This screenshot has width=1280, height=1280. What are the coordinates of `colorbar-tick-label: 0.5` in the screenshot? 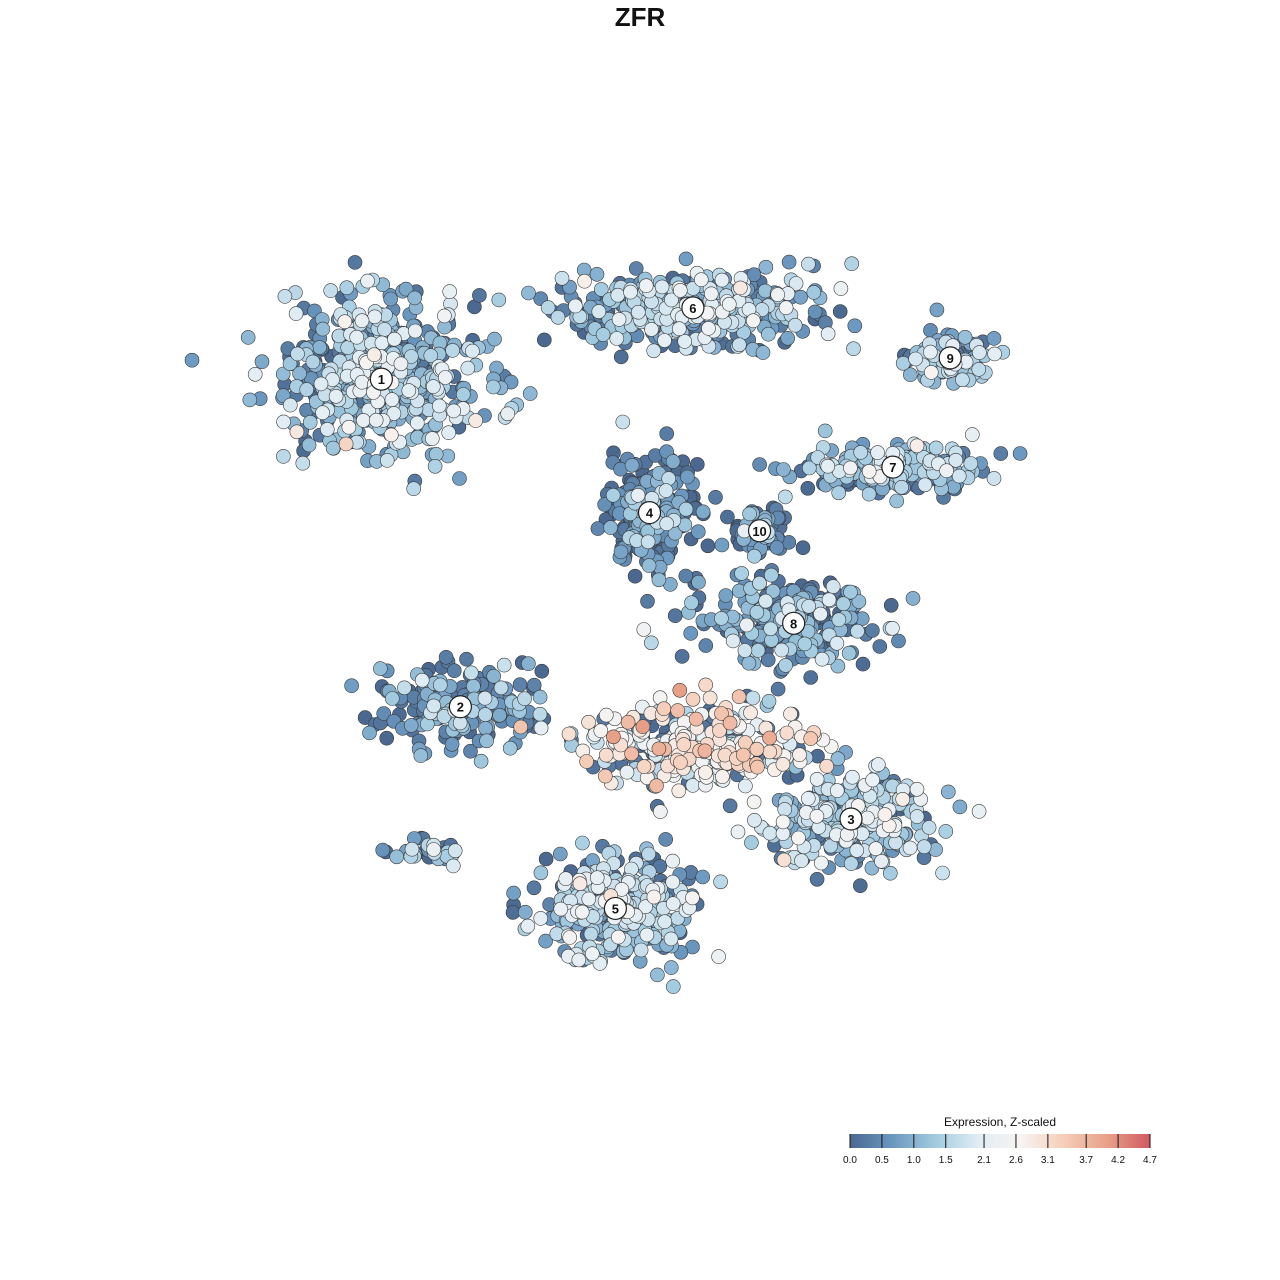 It's located at (882, 1160).